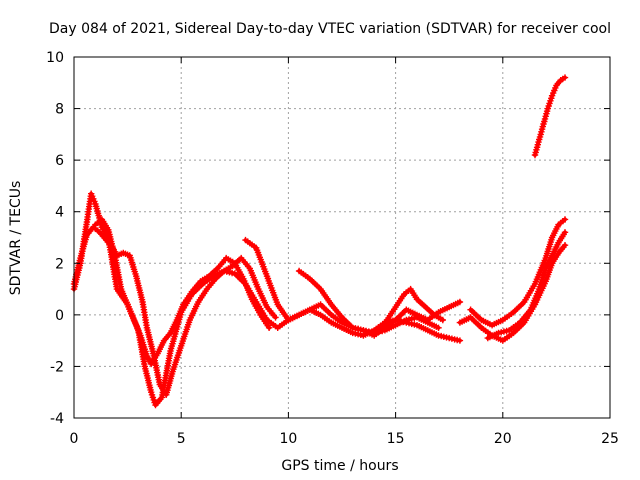 The height and width of the screenshot is (480, 640). Describe the element at coordinates (396, 439) in the screenshot. I see `x-tick-label: 15` at that location.